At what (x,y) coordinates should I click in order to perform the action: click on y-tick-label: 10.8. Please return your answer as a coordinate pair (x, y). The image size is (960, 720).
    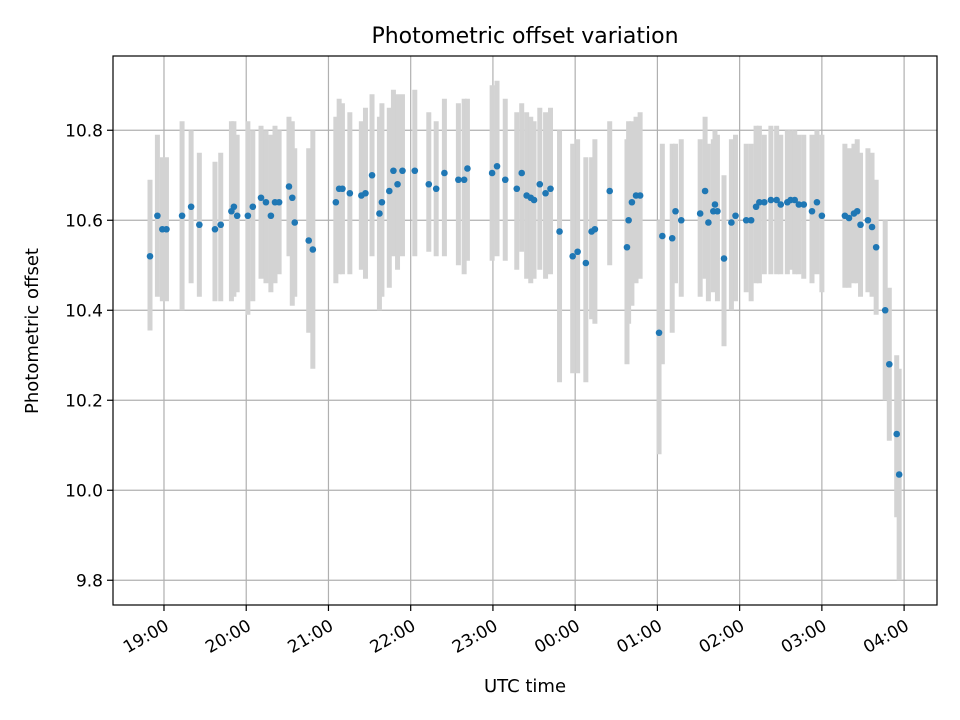
    Looking at the image, I should click on (84, 131).